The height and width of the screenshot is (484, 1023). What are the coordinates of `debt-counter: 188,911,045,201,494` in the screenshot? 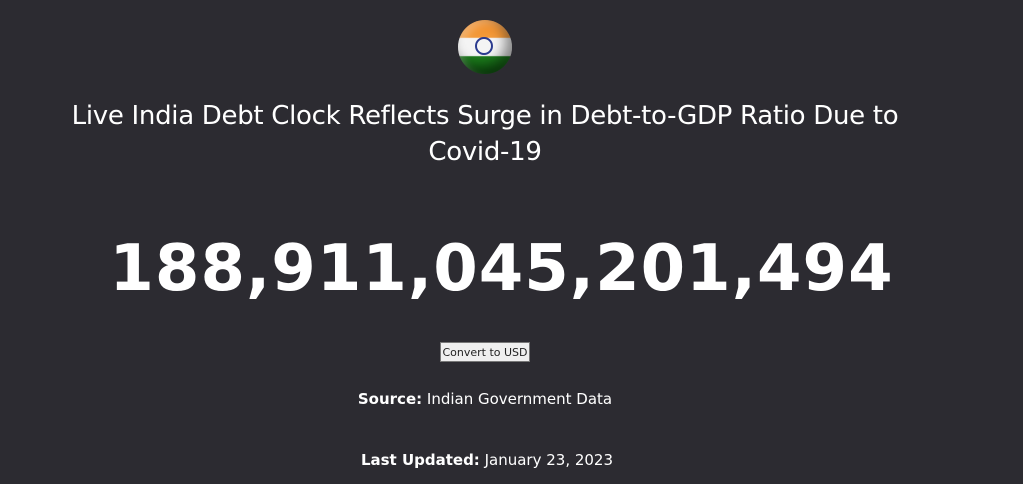 It's located at (501, 269).